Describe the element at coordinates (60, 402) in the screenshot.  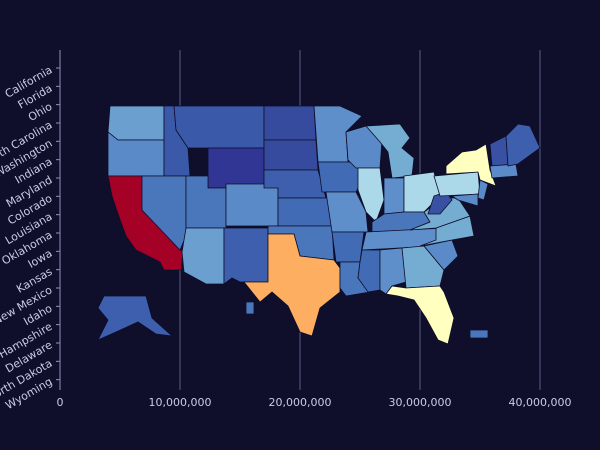
I see `x-tick-label-0: 0` at that location.